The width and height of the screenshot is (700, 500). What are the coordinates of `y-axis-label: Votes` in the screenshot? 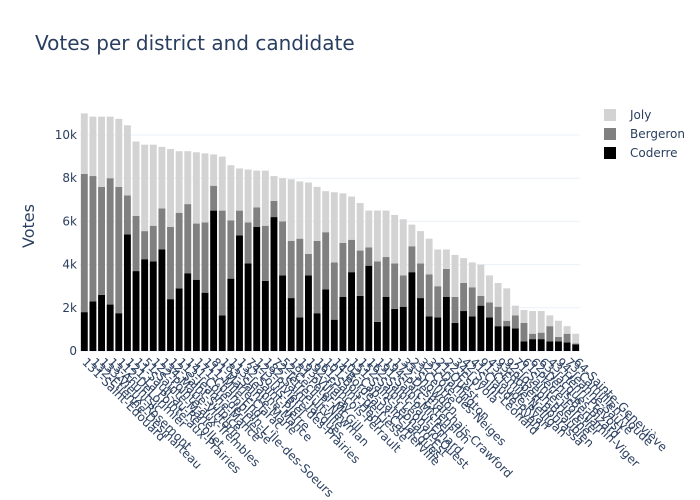 It's located at (28, 226).